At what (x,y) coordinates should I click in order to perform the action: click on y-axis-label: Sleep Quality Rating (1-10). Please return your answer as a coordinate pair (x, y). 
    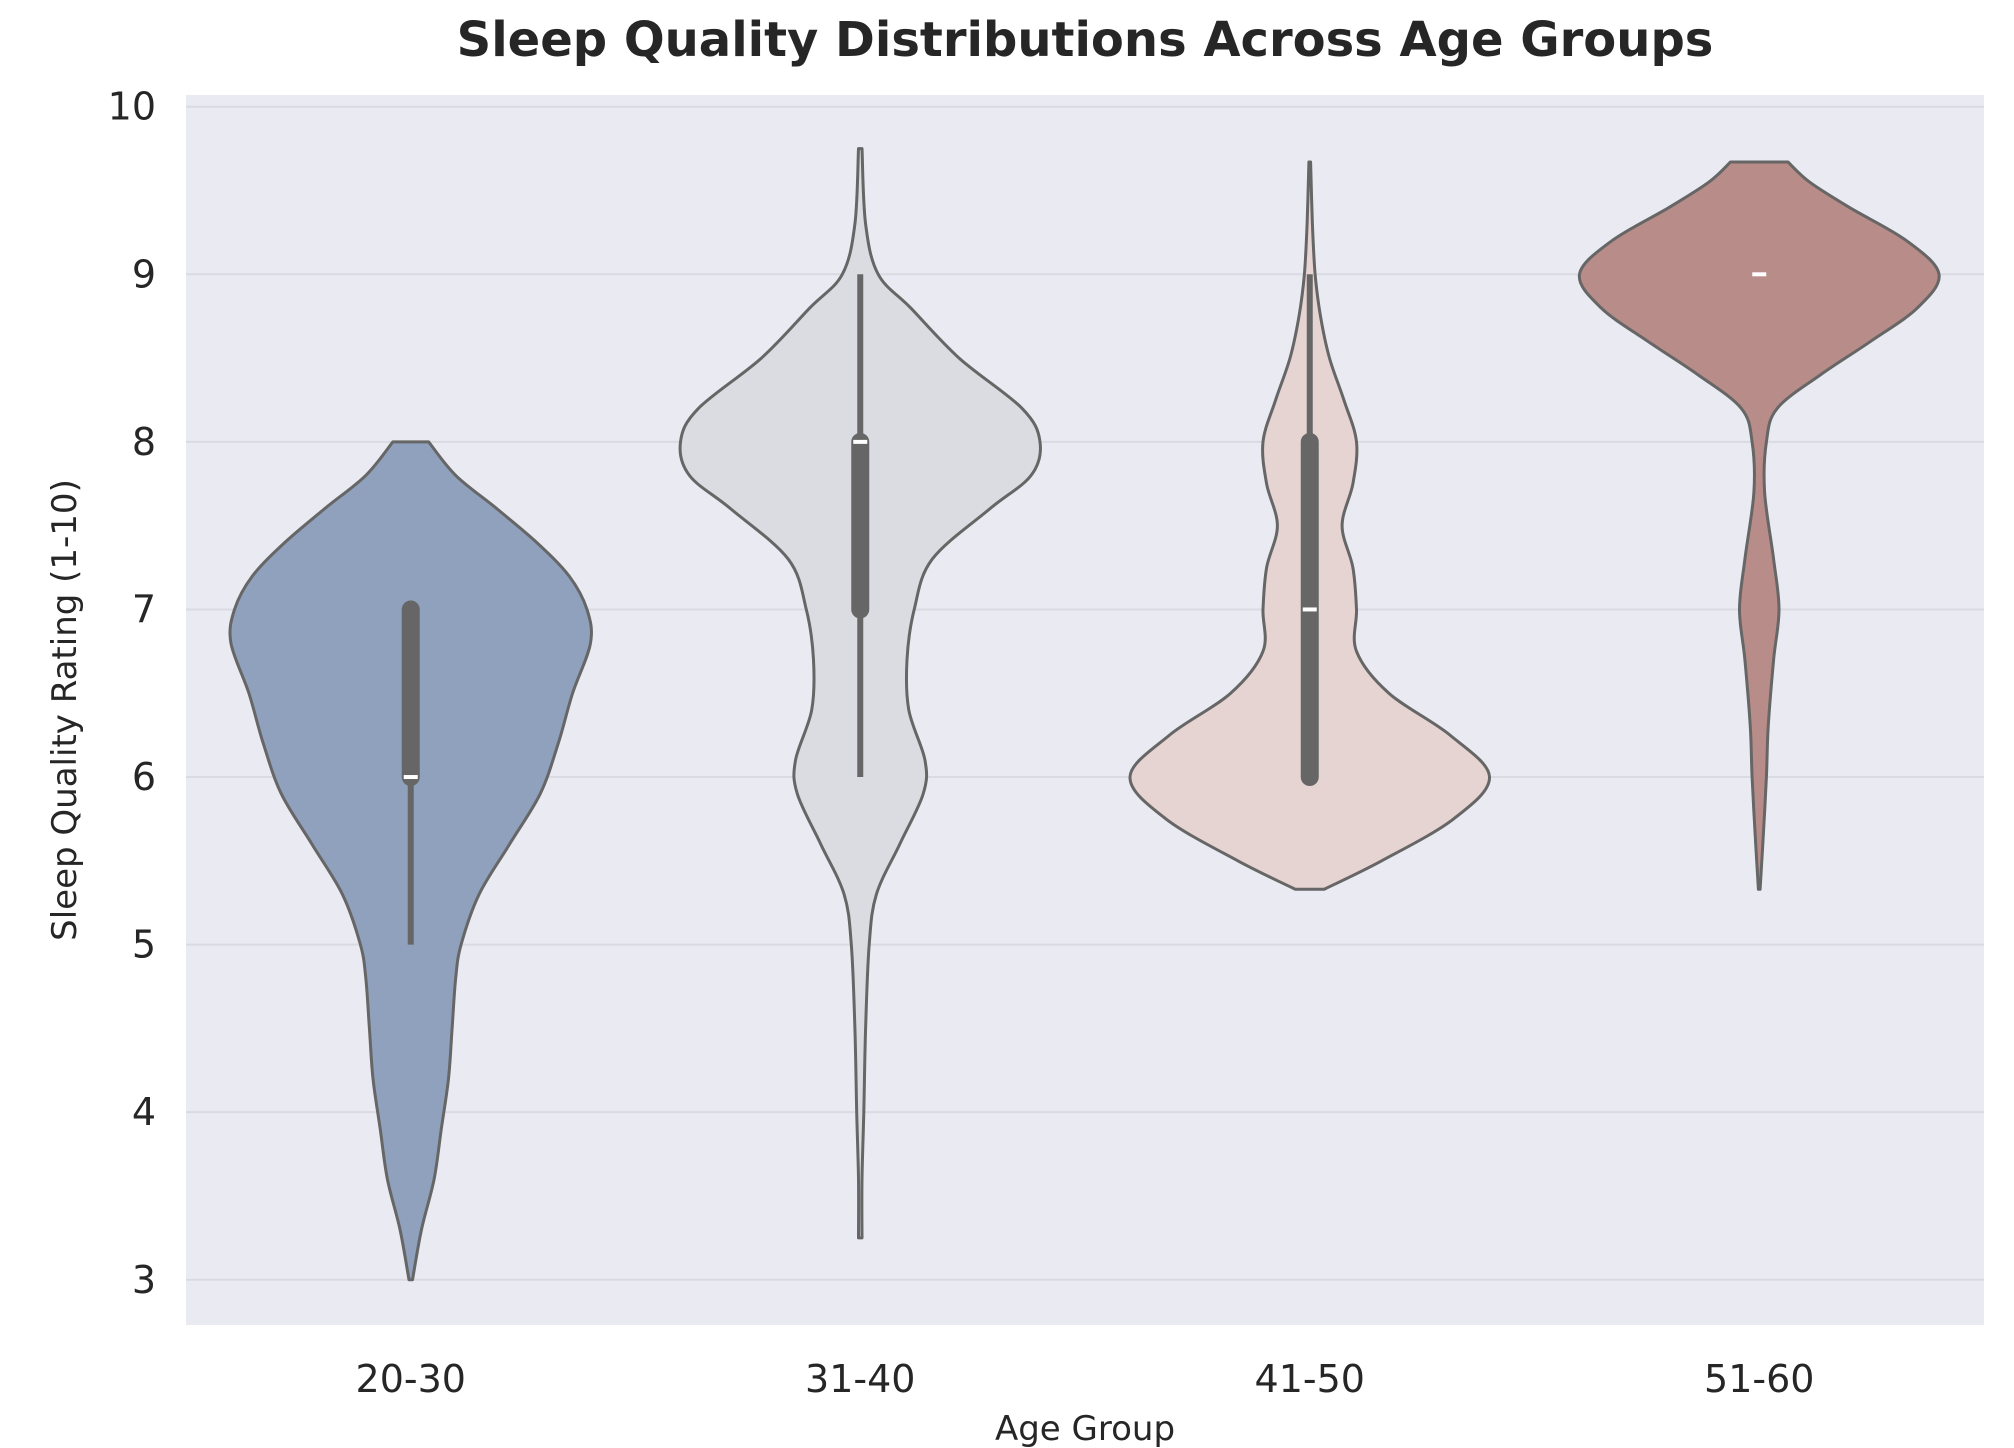
    Looking at the image, I should click on (65, 710).